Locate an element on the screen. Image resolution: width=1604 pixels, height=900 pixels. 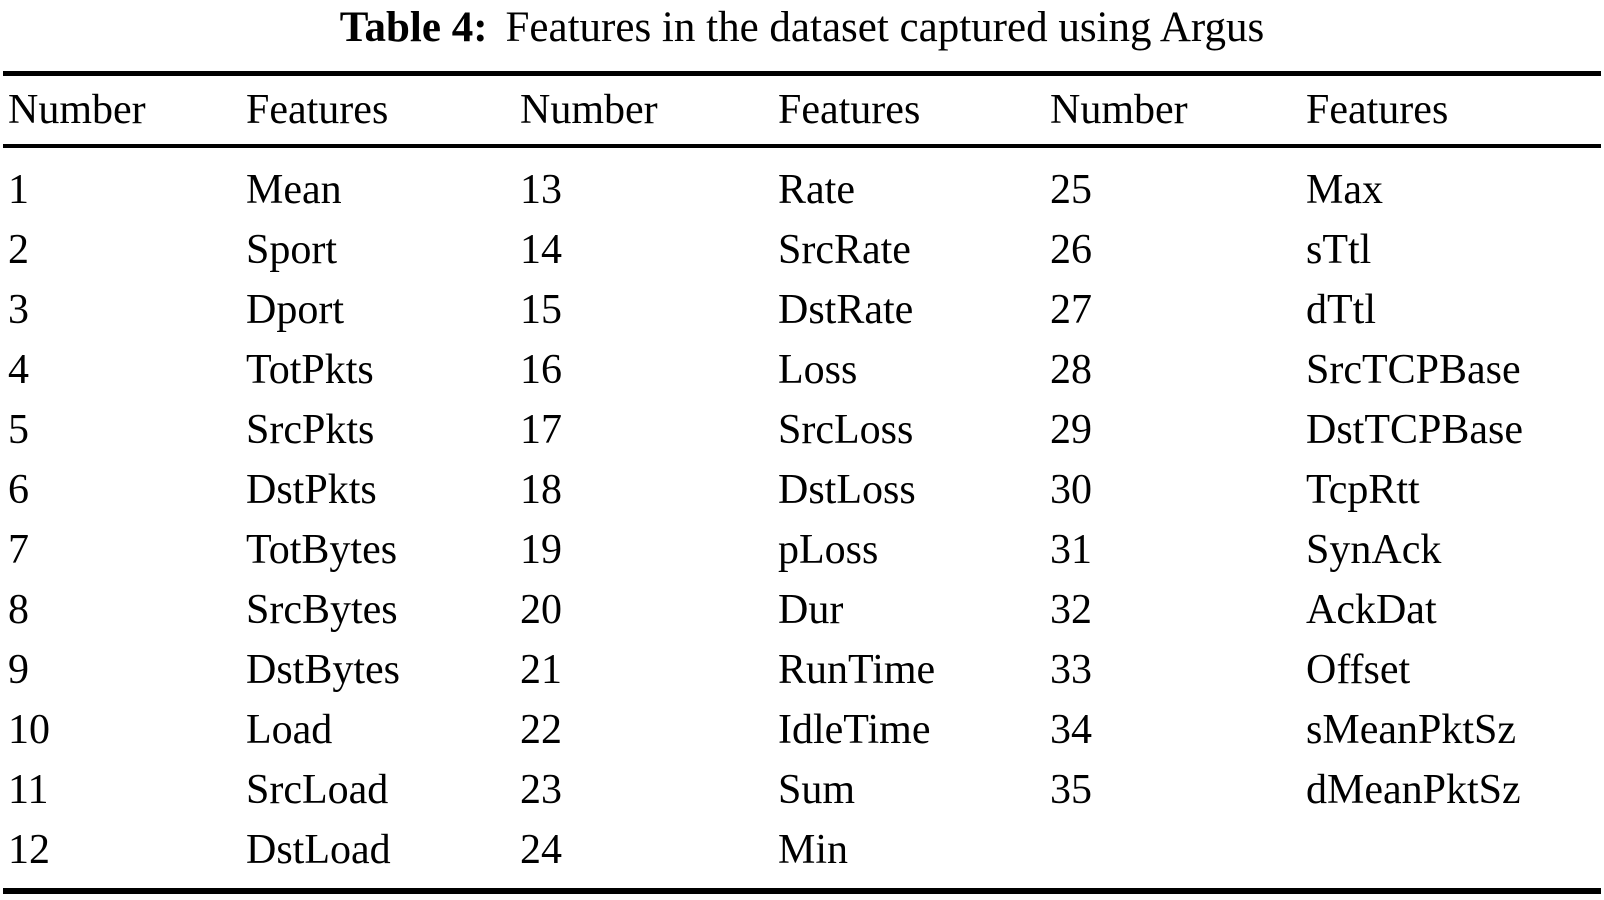
cell-feature: RunTime is located at coordinates (857, 670).